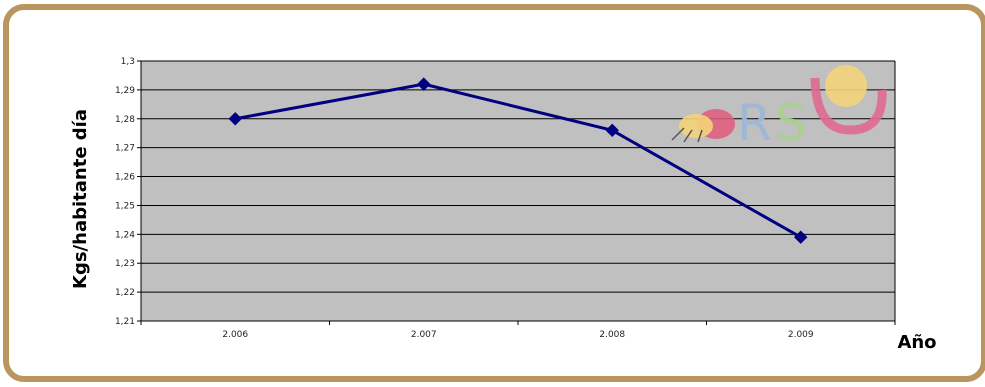 The height and width of the screenshot is (387, 985). Describe the element at coordinates (125, 206) in the screenshot. I see `y-tick-label: 1,25` at that location.